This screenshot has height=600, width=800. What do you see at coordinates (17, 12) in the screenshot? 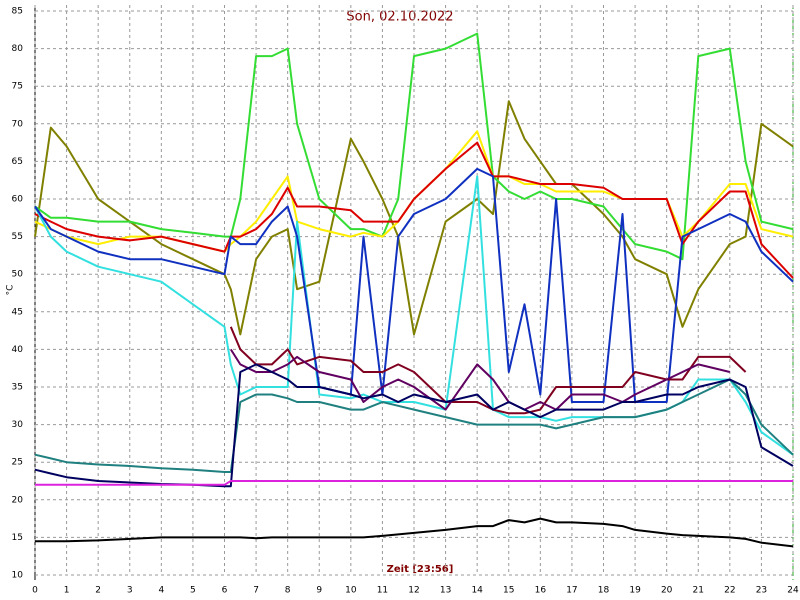
I see `y-tick-label: 85` at bounding box center [17, 12].